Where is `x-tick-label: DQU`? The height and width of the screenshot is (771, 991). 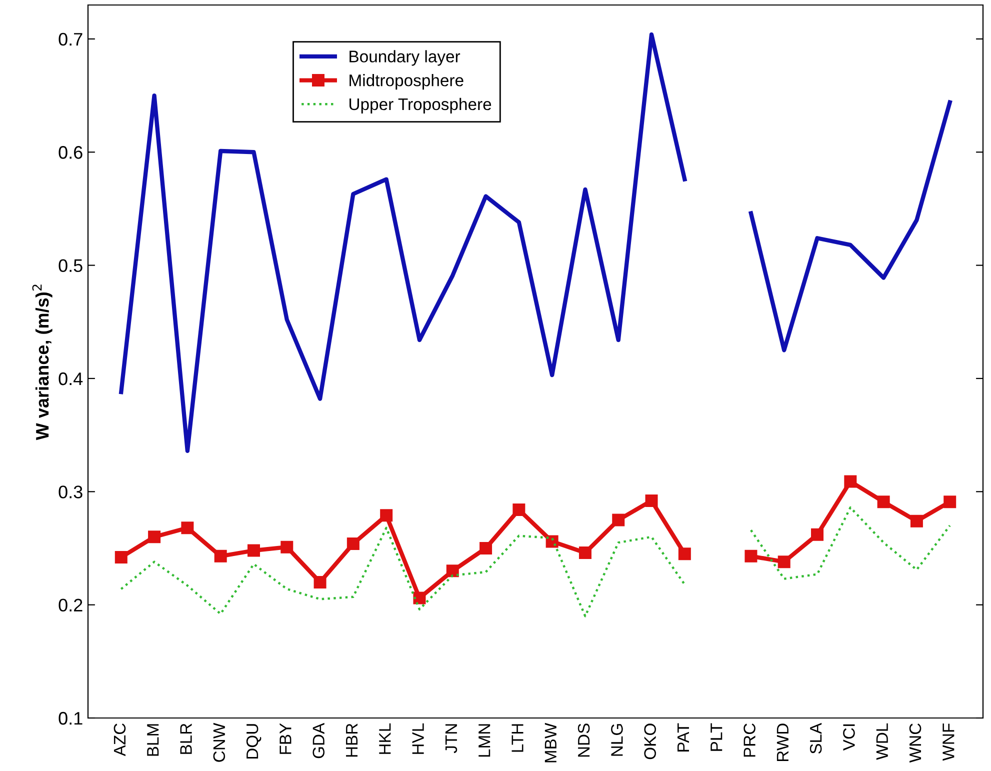
x-tick-label: DQU is located at coordinates (254, 741).